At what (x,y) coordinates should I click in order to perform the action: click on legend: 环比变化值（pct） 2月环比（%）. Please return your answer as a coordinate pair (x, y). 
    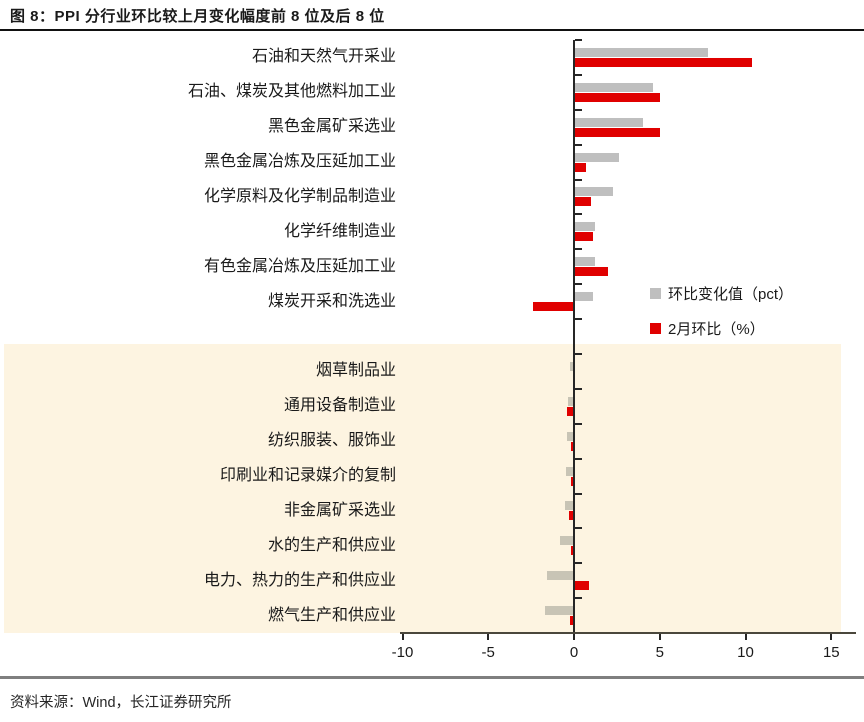
    Looking at the image, I should click on (721, 318).